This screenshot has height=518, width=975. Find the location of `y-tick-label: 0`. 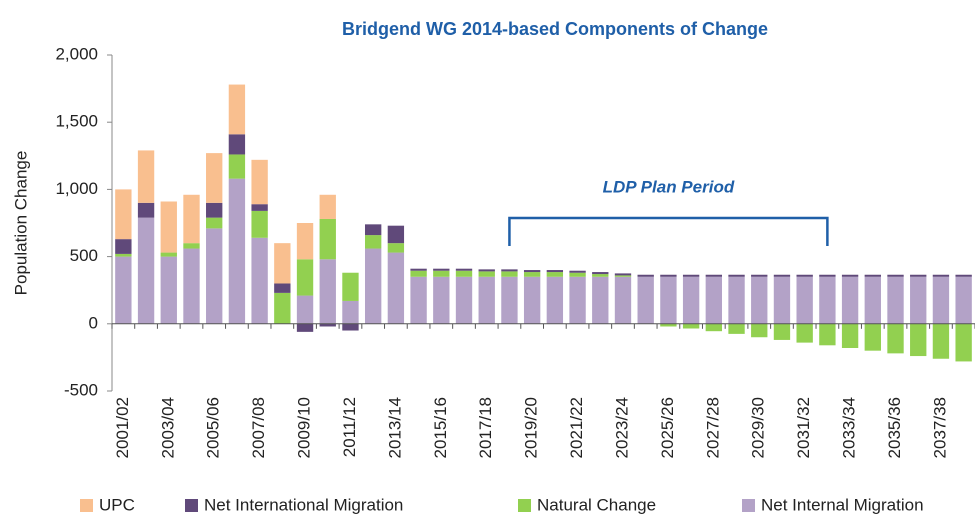

y-tick-label: 0 is located at coordinates (93, 322).